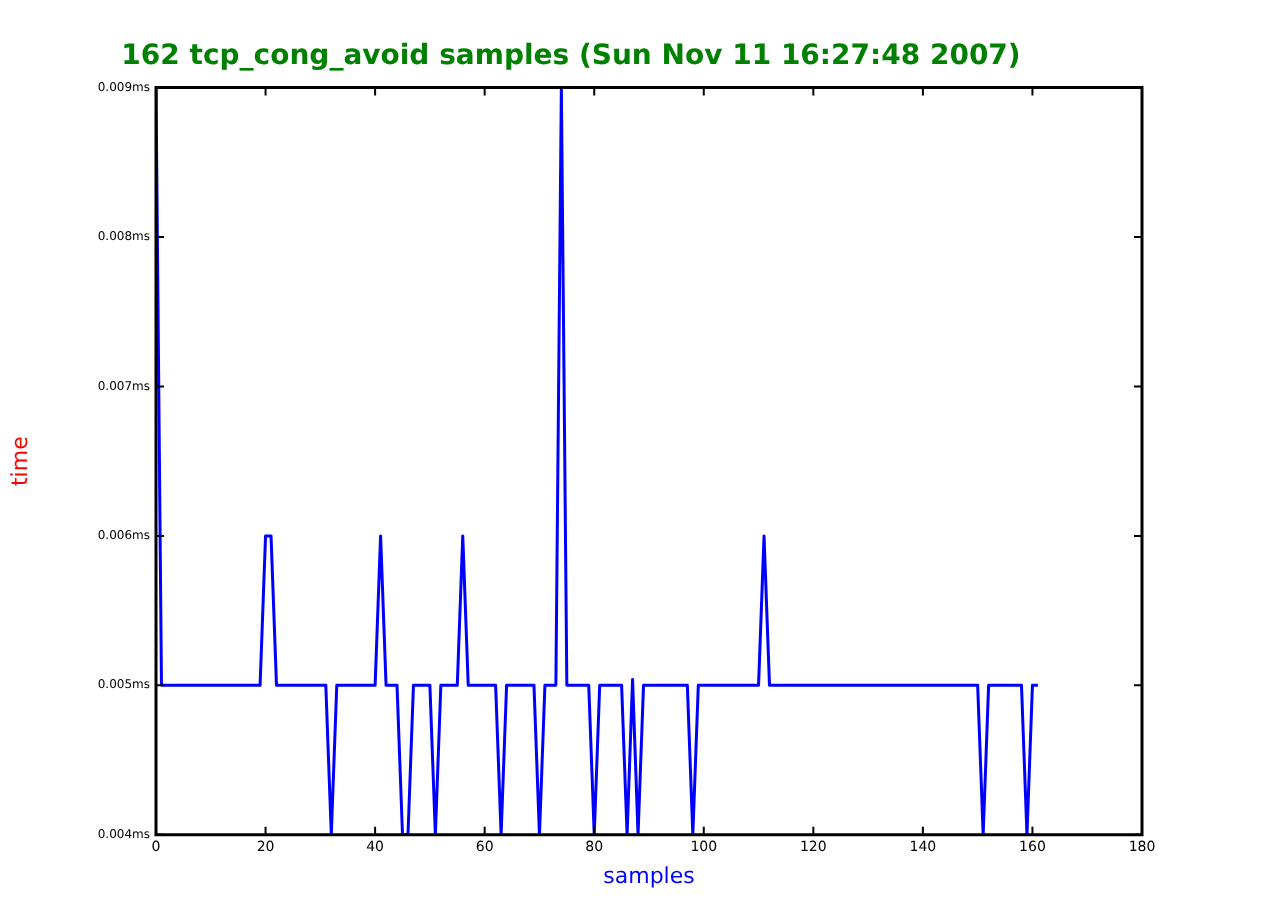 Image resolution: width=1266 pixels, height=906 pixels. Describe the element at coordinates (571, 56) in the screenshot. I see `chart-title: 162 tcp_cong_avoid samples (Sun Nov 11 16:27:48 2007)` at that location.